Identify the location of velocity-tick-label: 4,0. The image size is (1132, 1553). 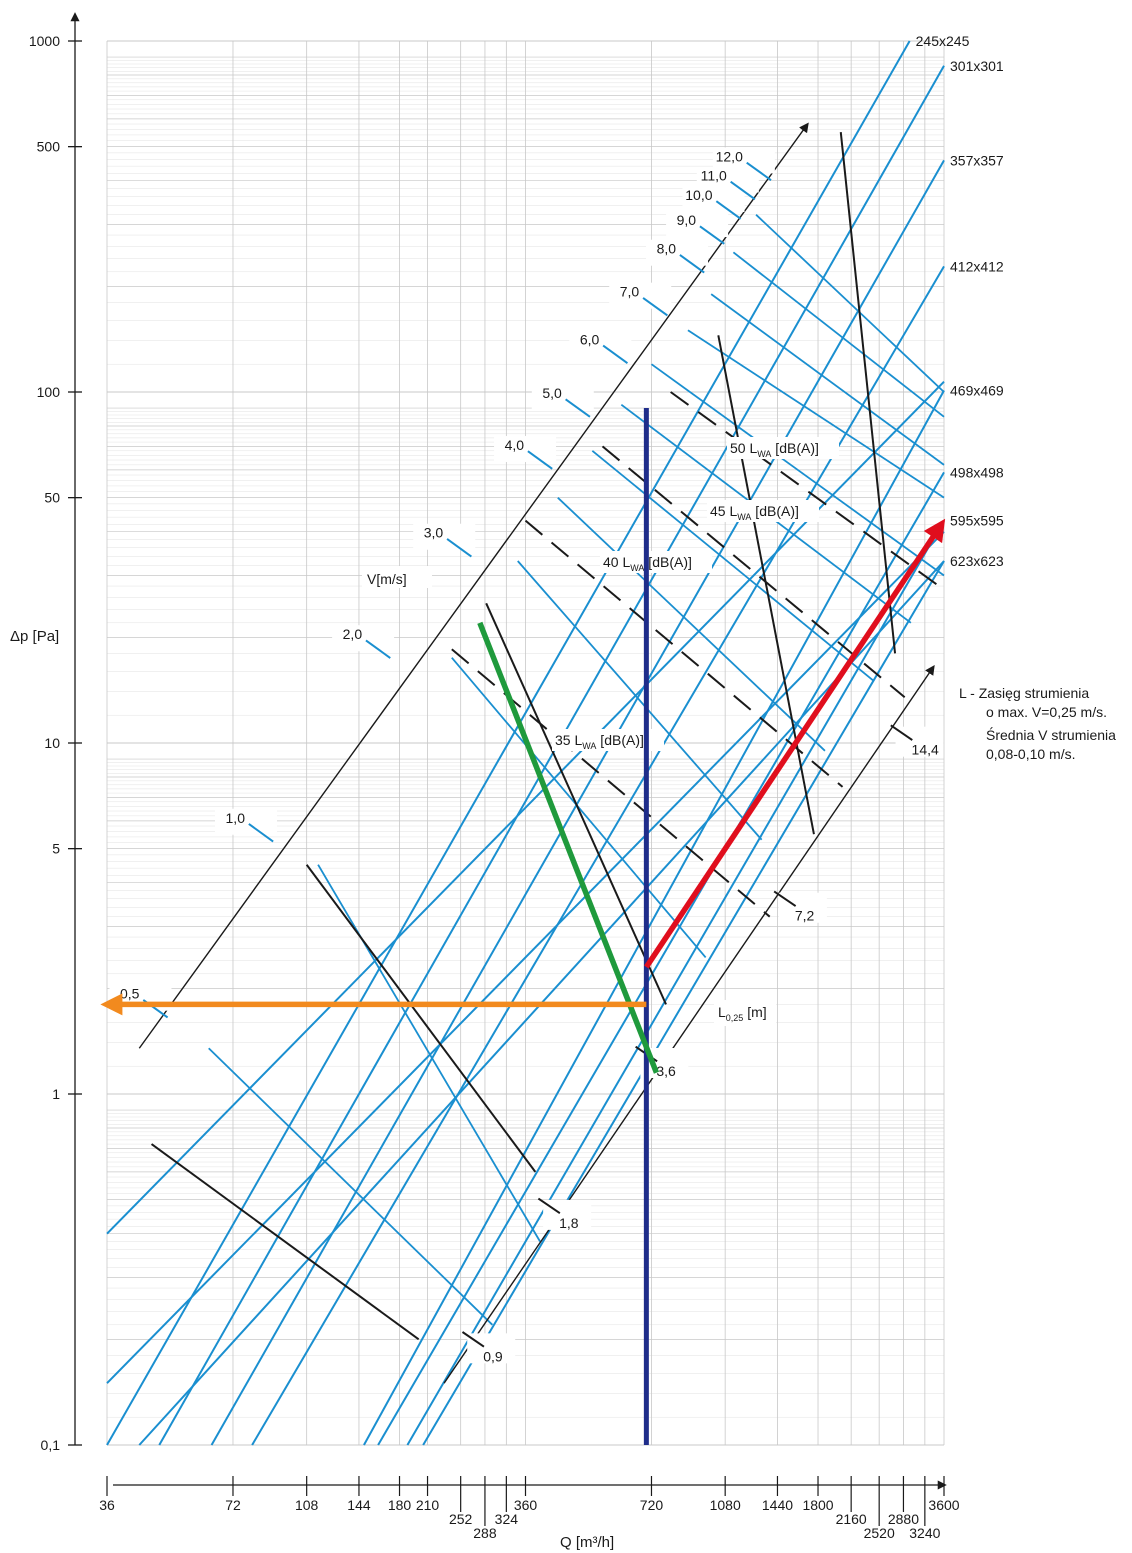
(515, 445).